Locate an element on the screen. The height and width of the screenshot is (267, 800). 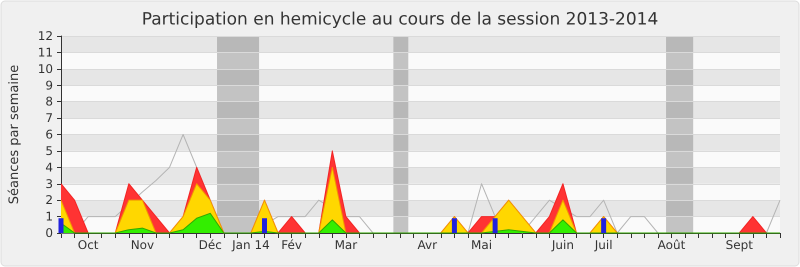
x-tick-label: Oct is located at coordinates (88, 245).